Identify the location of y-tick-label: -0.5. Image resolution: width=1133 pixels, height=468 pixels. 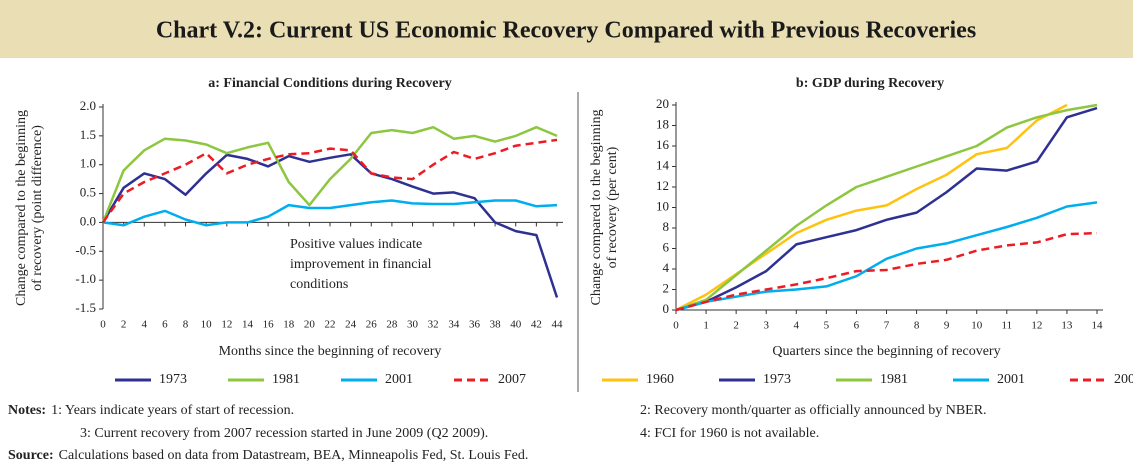
(85, 249).